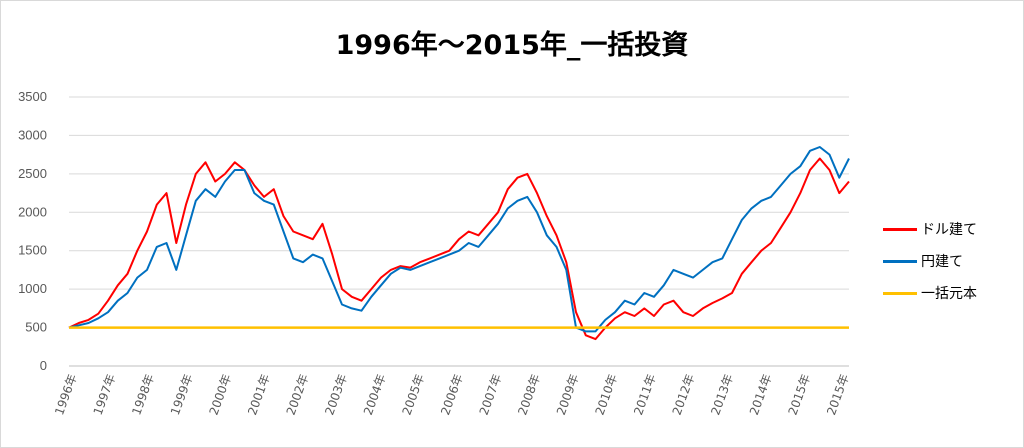  Describe the element at coordinates (722, 394) in the screenshot. I see `x-tick-label: 2013年` at that location.